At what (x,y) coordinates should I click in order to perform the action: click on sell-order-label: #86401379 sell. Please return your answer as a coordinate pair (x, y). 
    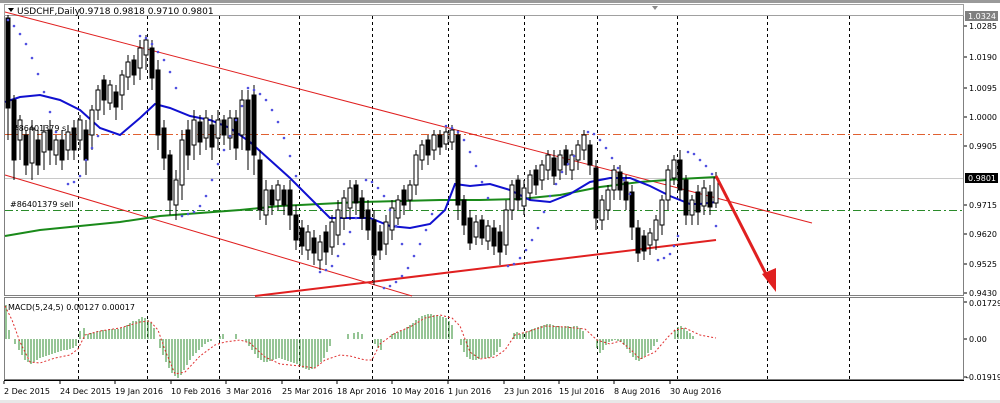
    Looking at the image, I should click on (42, 204).